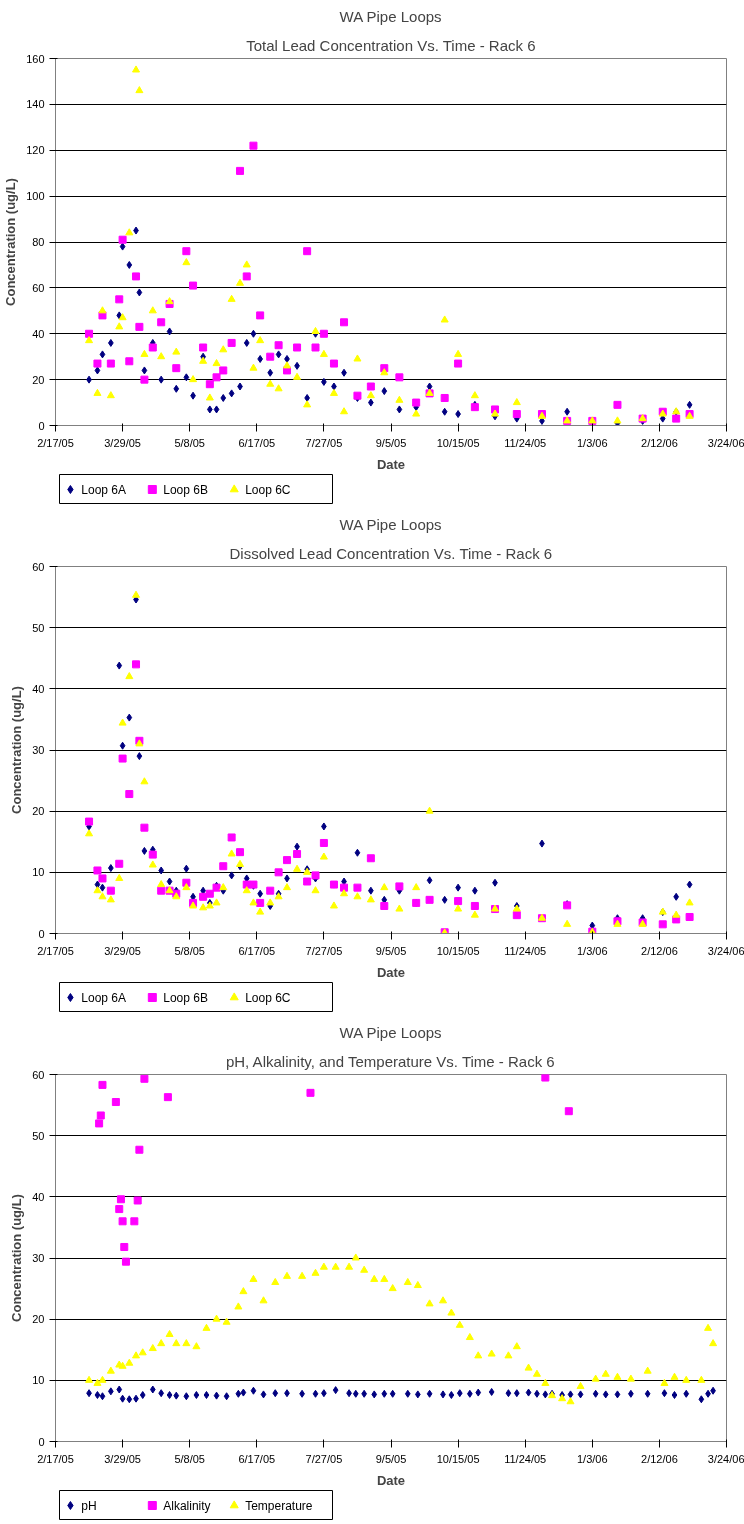 The width and height of the screenshot is (744, 1524). I want to click on y-tick-label: 80, so click(38, 242).